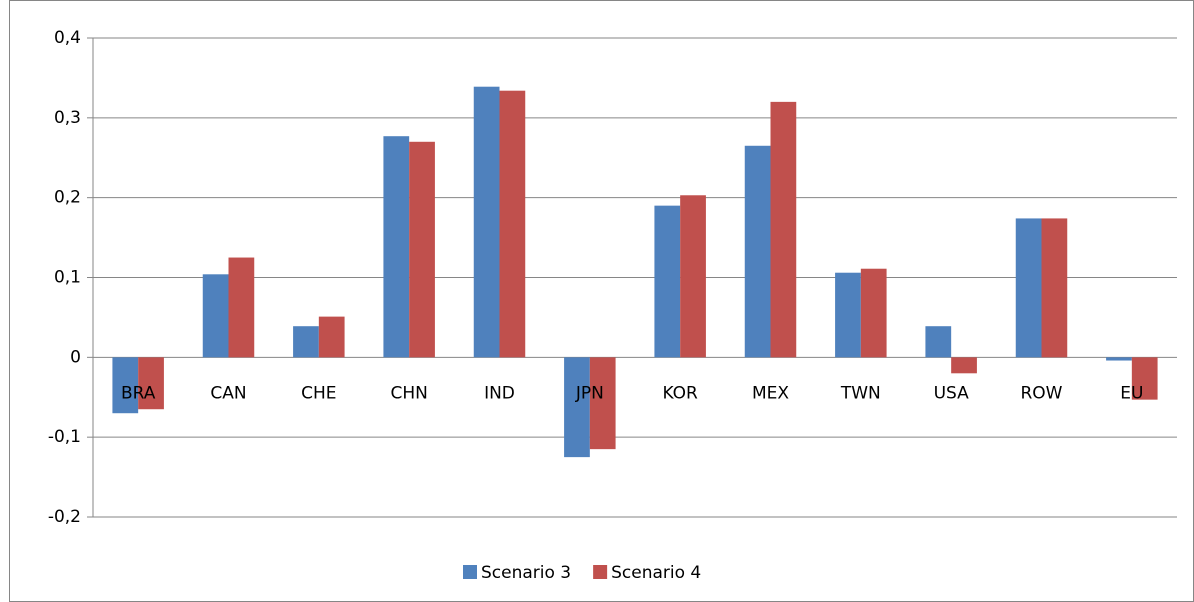 The width and height of the screenshot is (1194, 602). I want to click on legend-label: Scenario 3, so click(526, 573).